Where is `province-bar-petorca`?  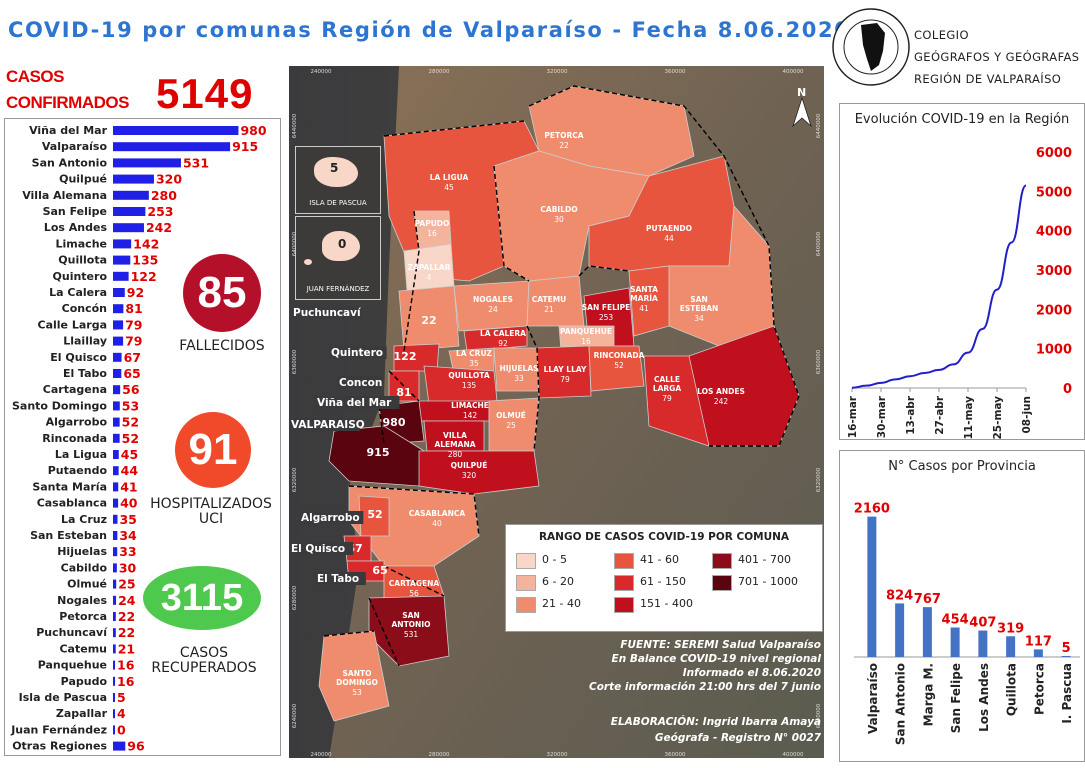 province-bar-petorca is located at coordinates (1038, 653).